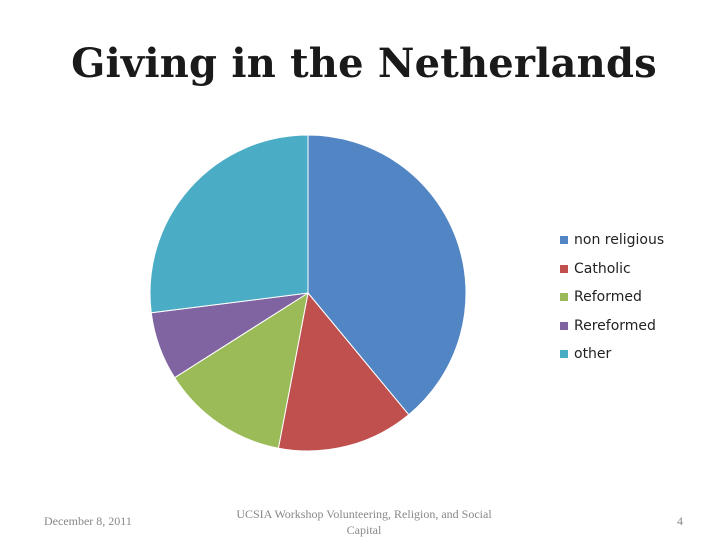  I want to click on pie-slice-other, so click(229, 224).